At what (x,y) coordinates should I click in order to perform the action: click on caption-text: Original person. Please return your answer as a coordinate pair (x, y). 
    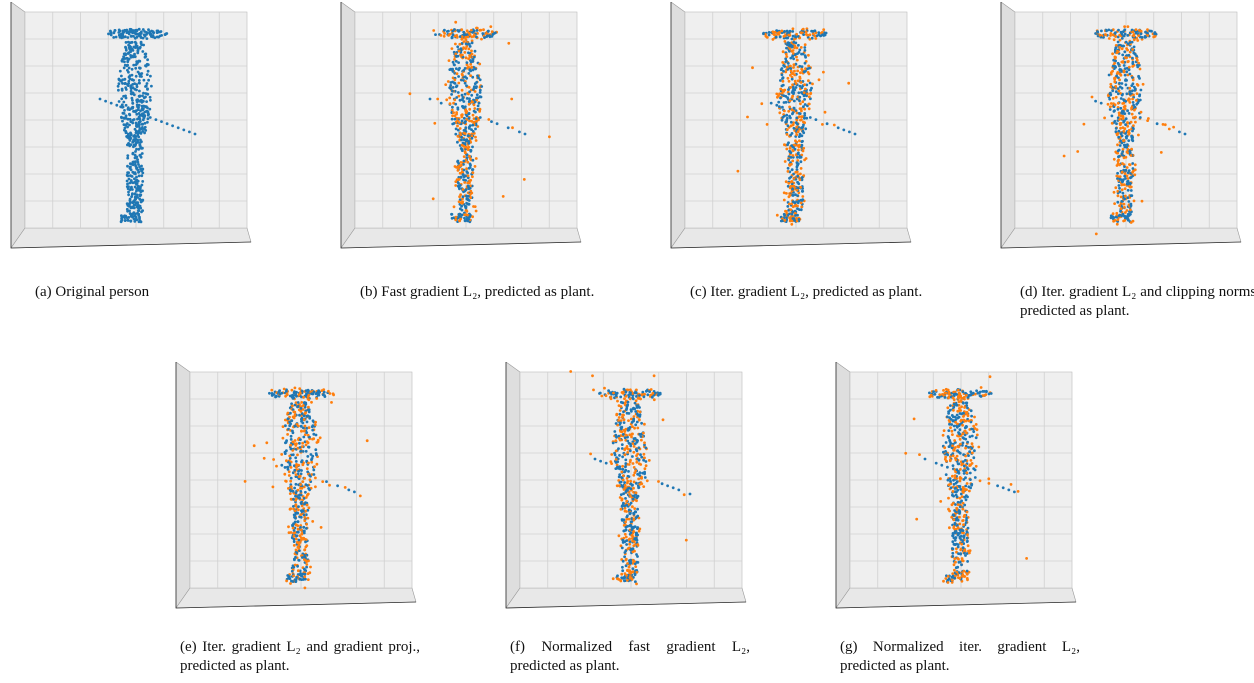
    Looking at the image, I should click on (102, 292).